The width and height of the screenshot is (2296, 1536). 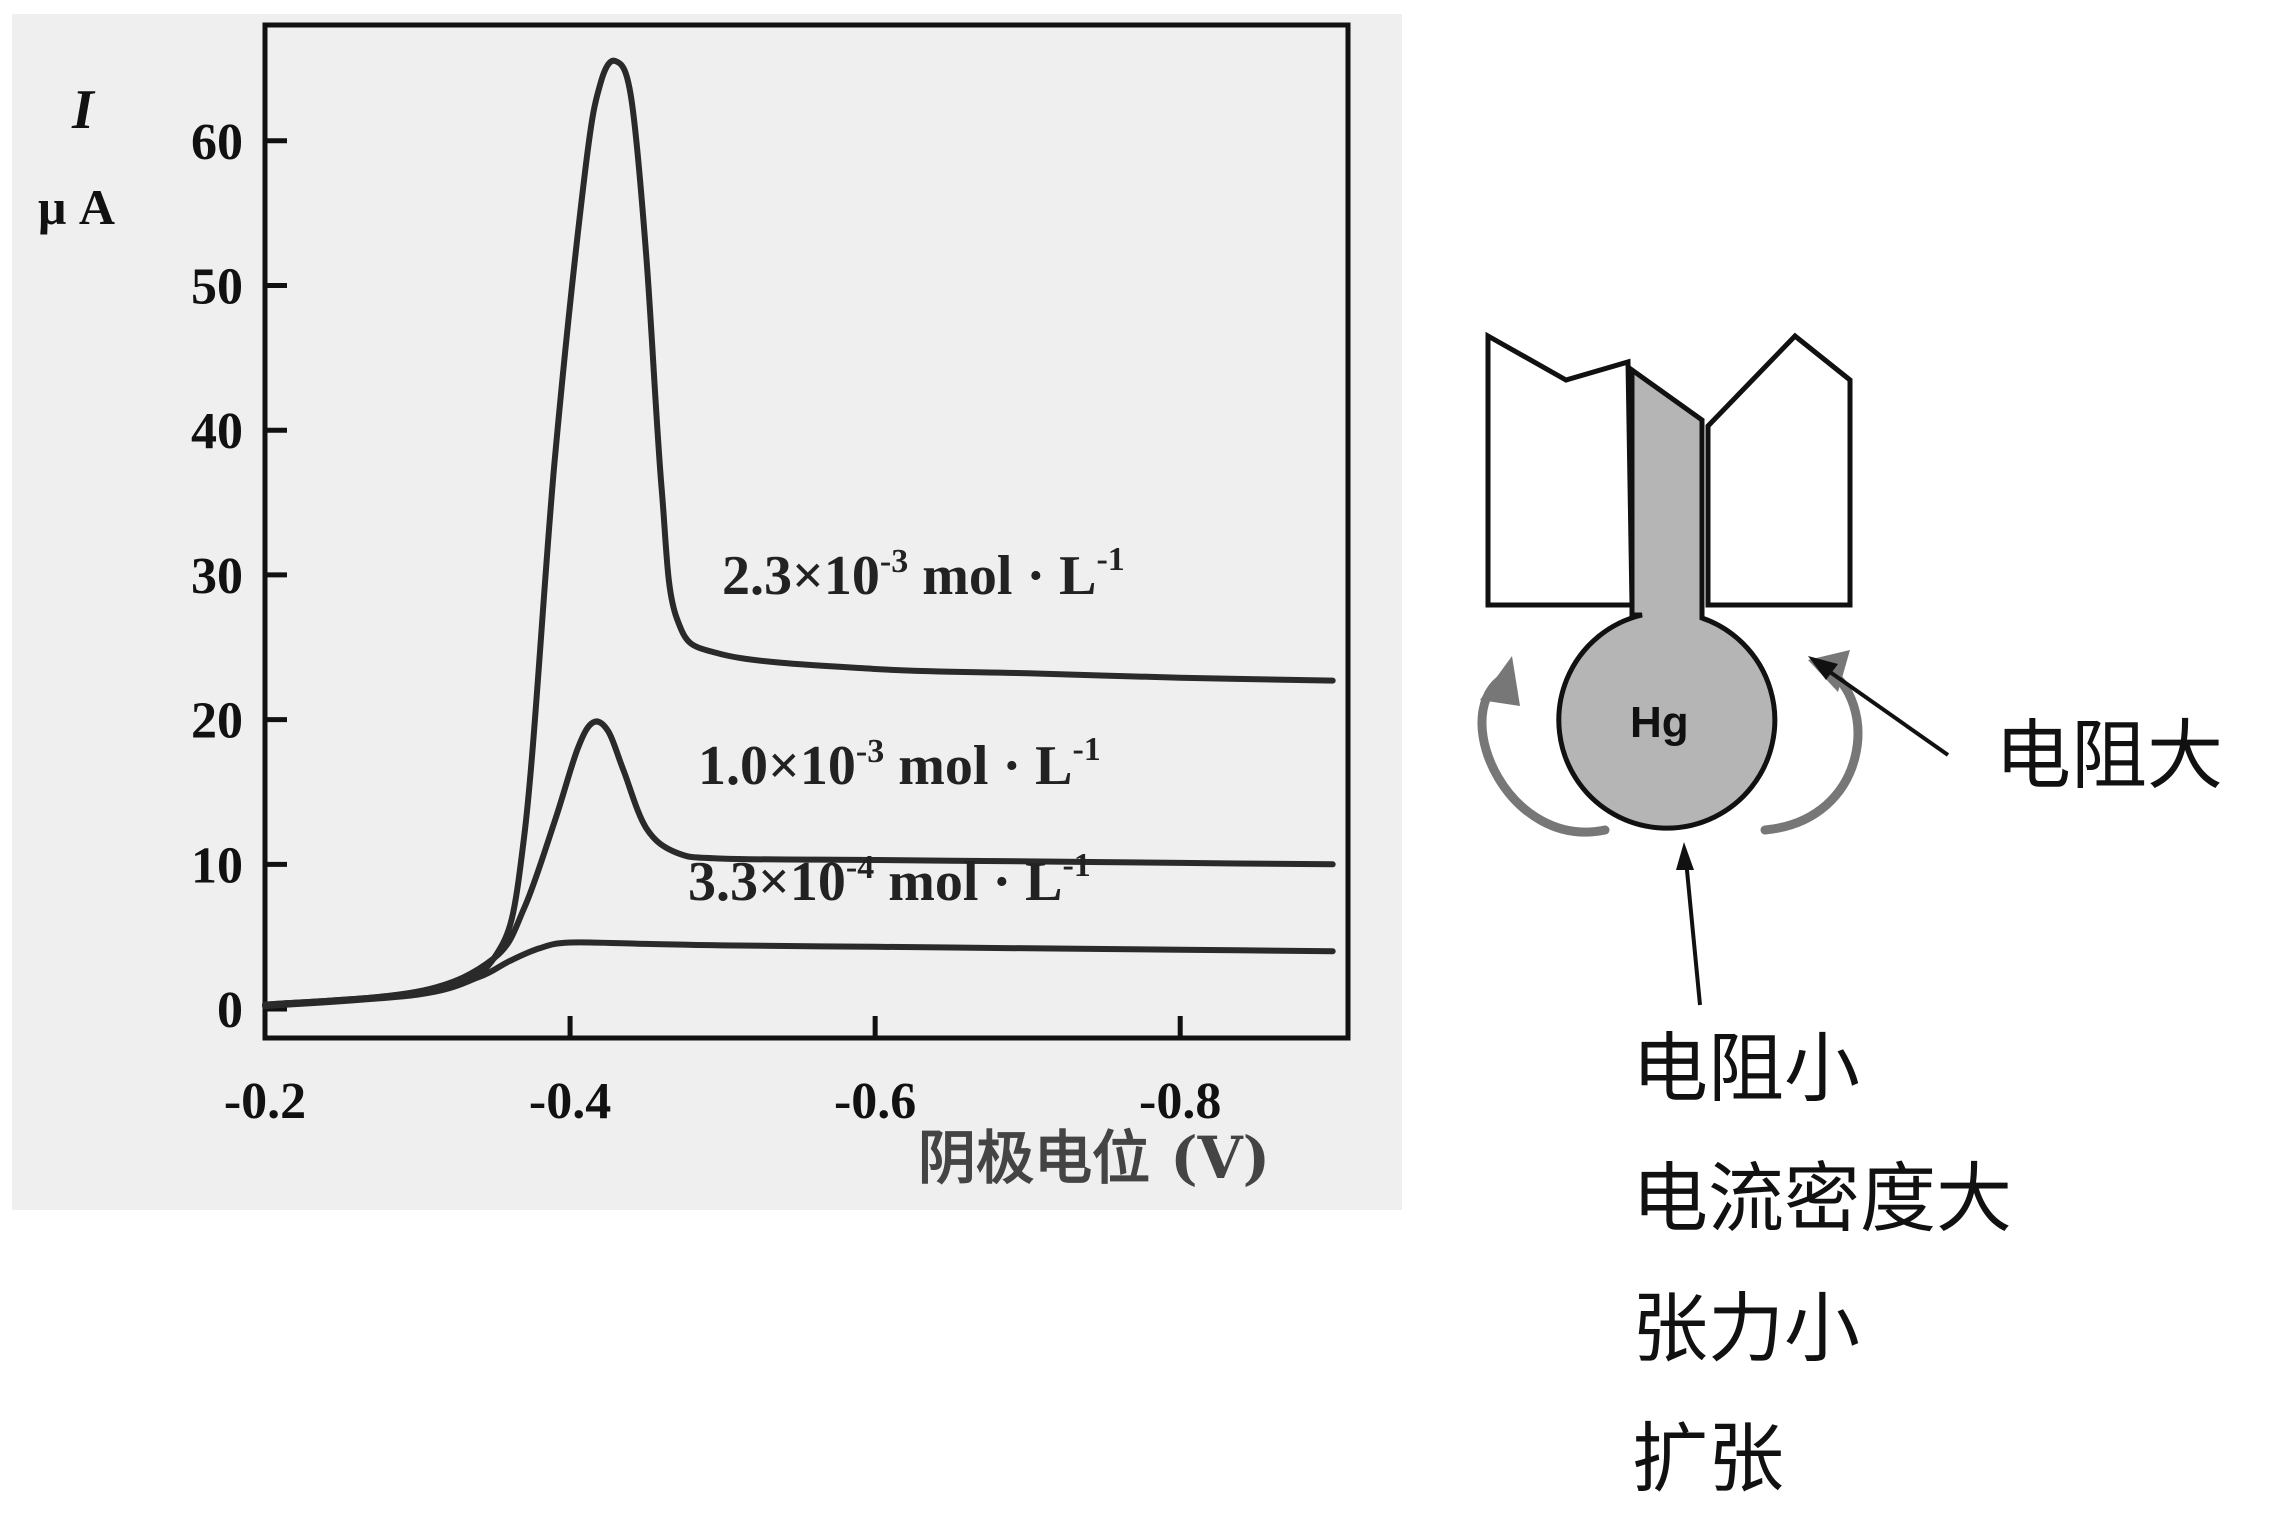 What do you see at coordinates (1708, 1458) in the screenshot?
I see `bottom-label-line-4: 扩张` at bounding box center [1708, 1458].